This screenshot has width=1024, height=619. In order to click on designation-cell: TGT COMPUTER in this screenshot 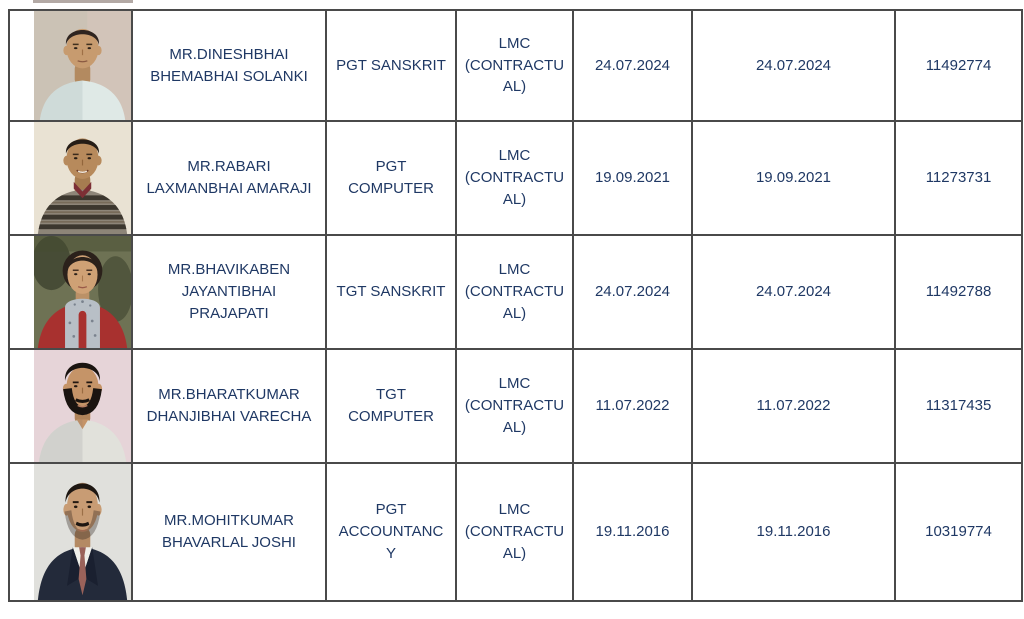, I will do `click(391, 406)`.